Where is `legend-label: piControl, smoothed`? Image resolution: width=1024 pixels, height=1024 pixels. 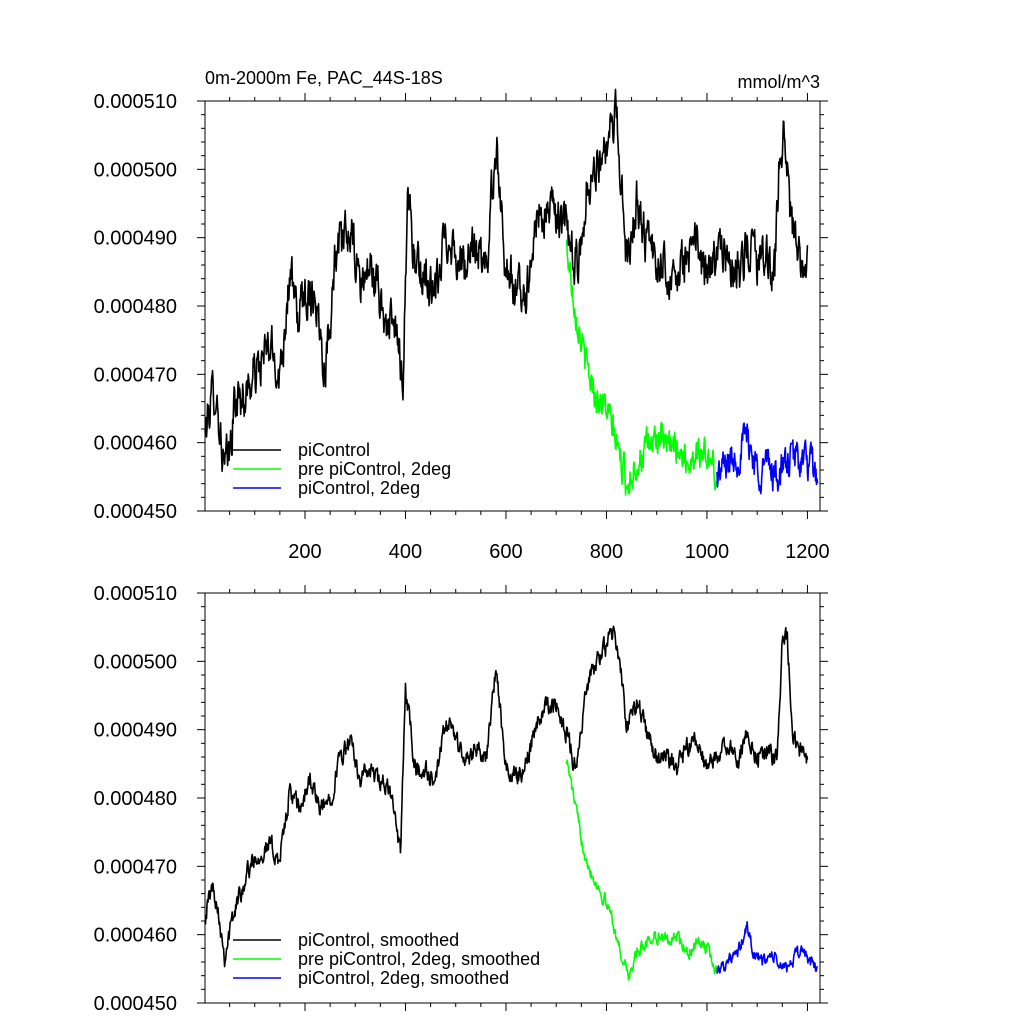 legend-label: piControl, smoothed is located at coordinates (378, 940).